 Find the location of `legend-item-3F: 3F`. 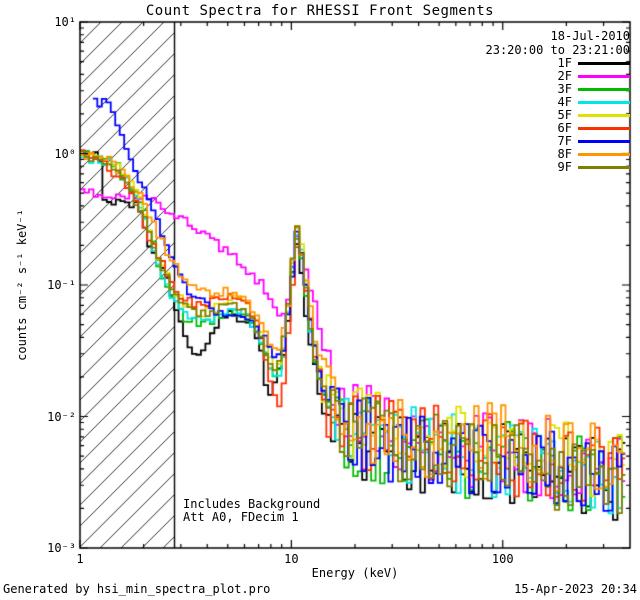

legend-item-3F: 3F is located at coordinates (594, 89).